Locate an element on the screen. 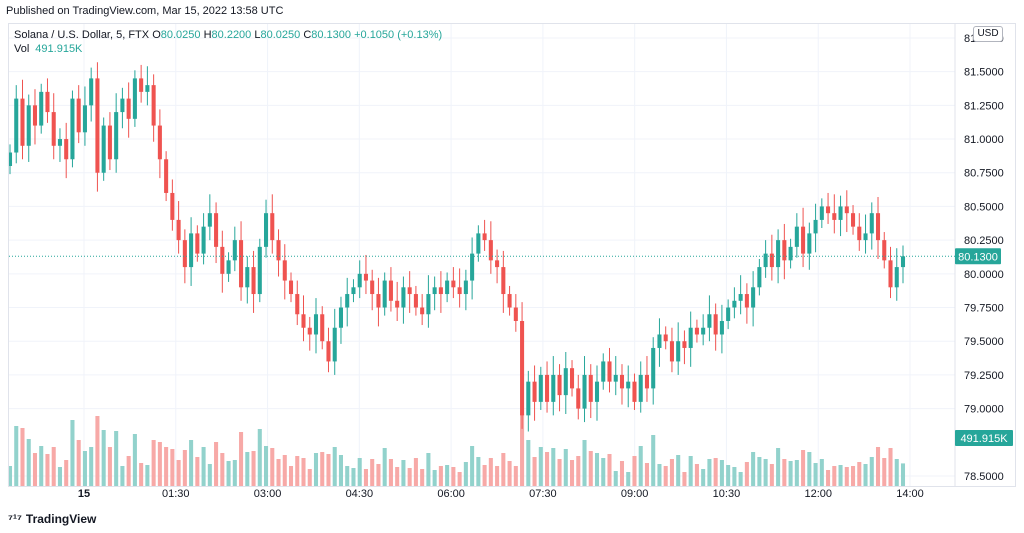  price-tick-label: 80.2500 is located at coordinates (984, 241).